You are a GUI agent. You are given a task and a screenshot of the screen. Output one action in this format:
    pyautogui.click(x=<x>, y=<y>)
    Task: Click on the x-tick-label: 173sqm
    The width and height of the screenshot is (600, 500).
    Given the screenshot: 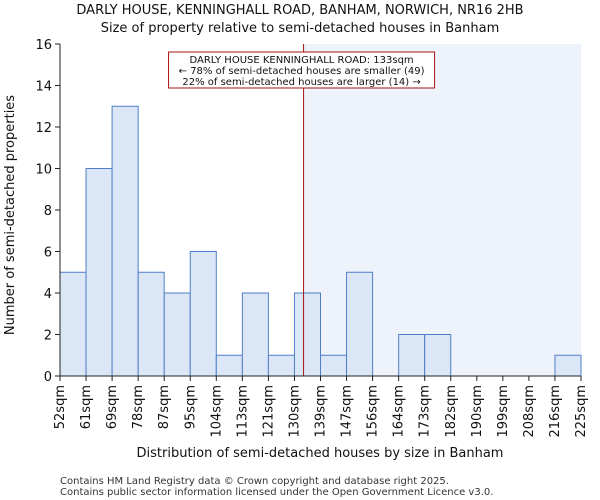 What is the action you would take?
    pyautogui.click(x=425, y=411)
    